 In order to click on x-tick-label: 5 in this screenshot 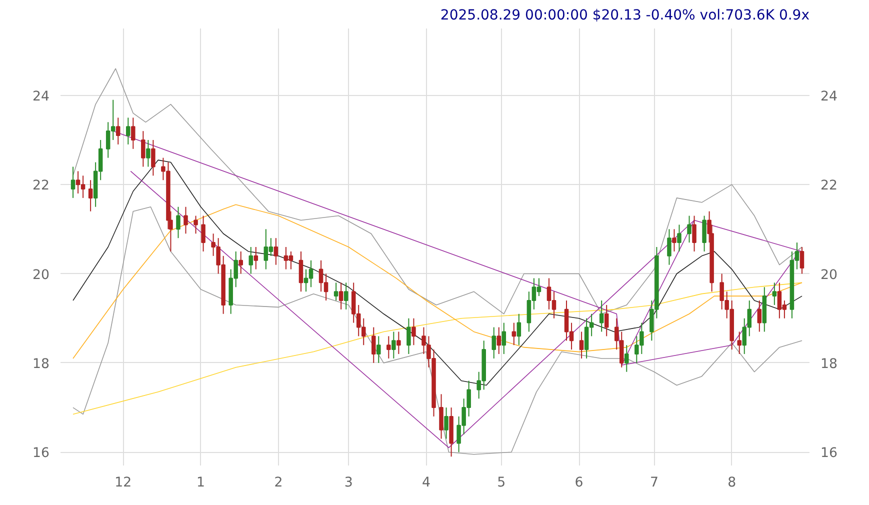, I will do `click(501, 483)`.